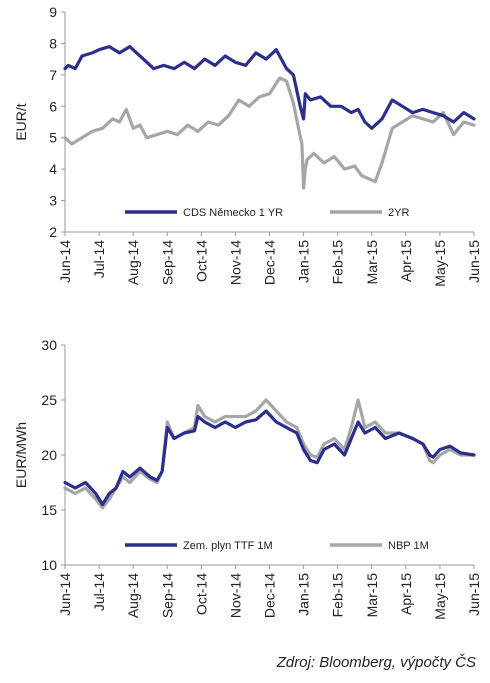 The width and height of the screenshot is (490, 683). Describe the element at coordinates (228, 546) in the screenshot. I see `legend-label: Zem. plyn TTF 1M` at that location.